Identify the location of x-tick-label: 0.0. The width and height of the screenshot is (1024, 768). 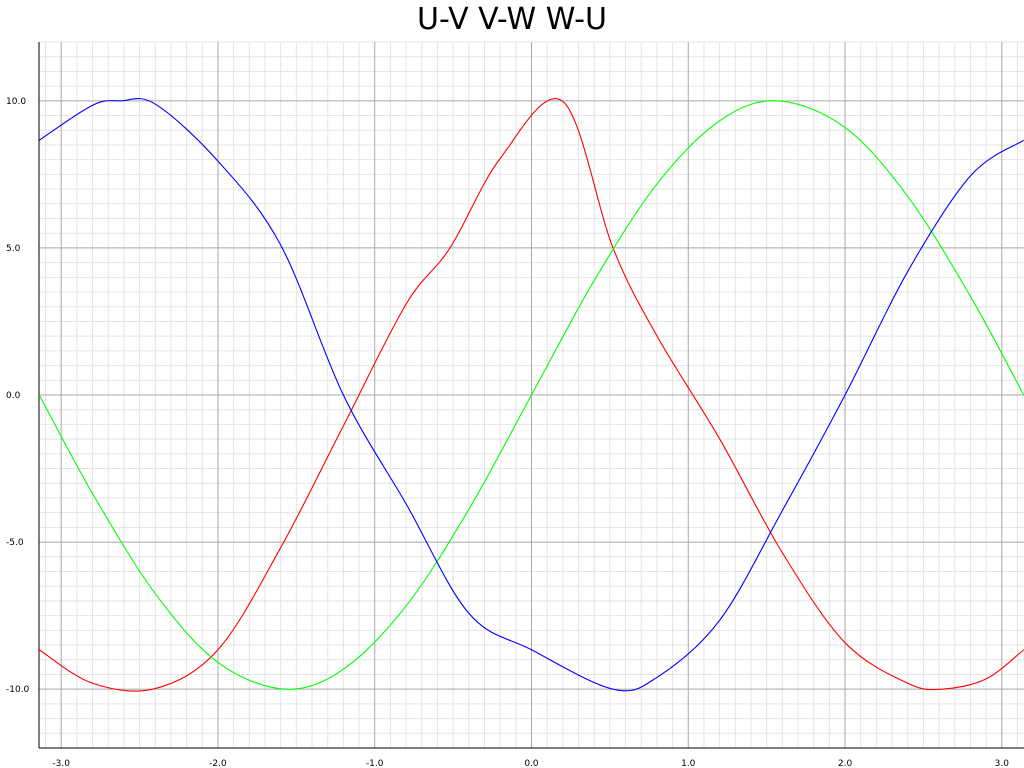
(531, 763).